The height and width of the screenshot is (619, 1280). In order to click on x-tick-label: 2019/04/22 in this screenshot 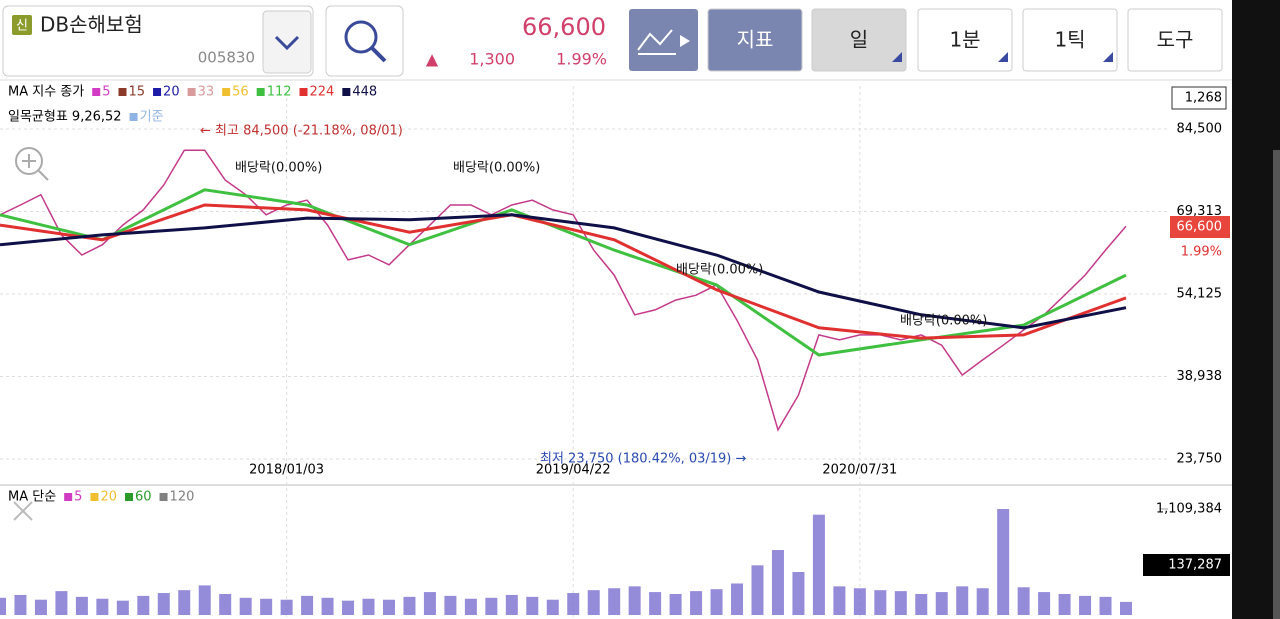, I will do `click(573, 470)`.